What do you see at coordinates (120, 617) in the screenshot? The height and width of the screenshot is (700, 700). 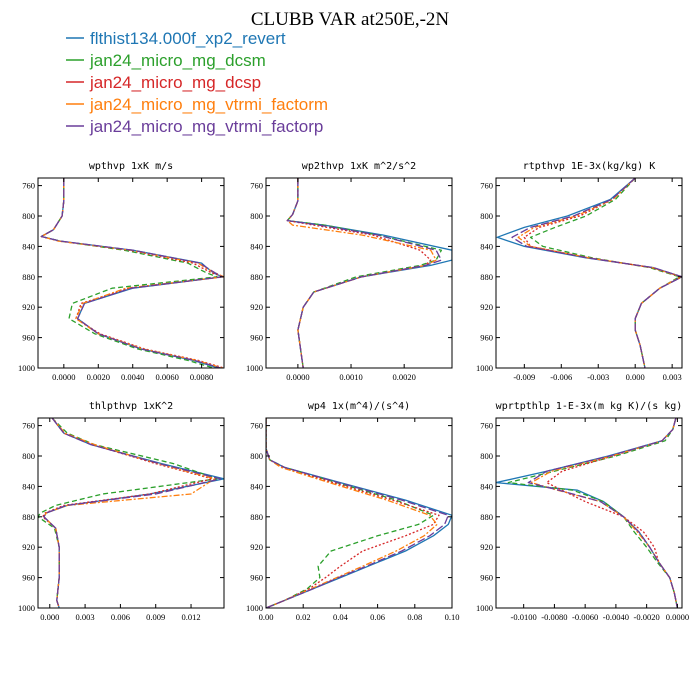 I see `x-tick-label: 0.006` at bounding box center [120, 617].